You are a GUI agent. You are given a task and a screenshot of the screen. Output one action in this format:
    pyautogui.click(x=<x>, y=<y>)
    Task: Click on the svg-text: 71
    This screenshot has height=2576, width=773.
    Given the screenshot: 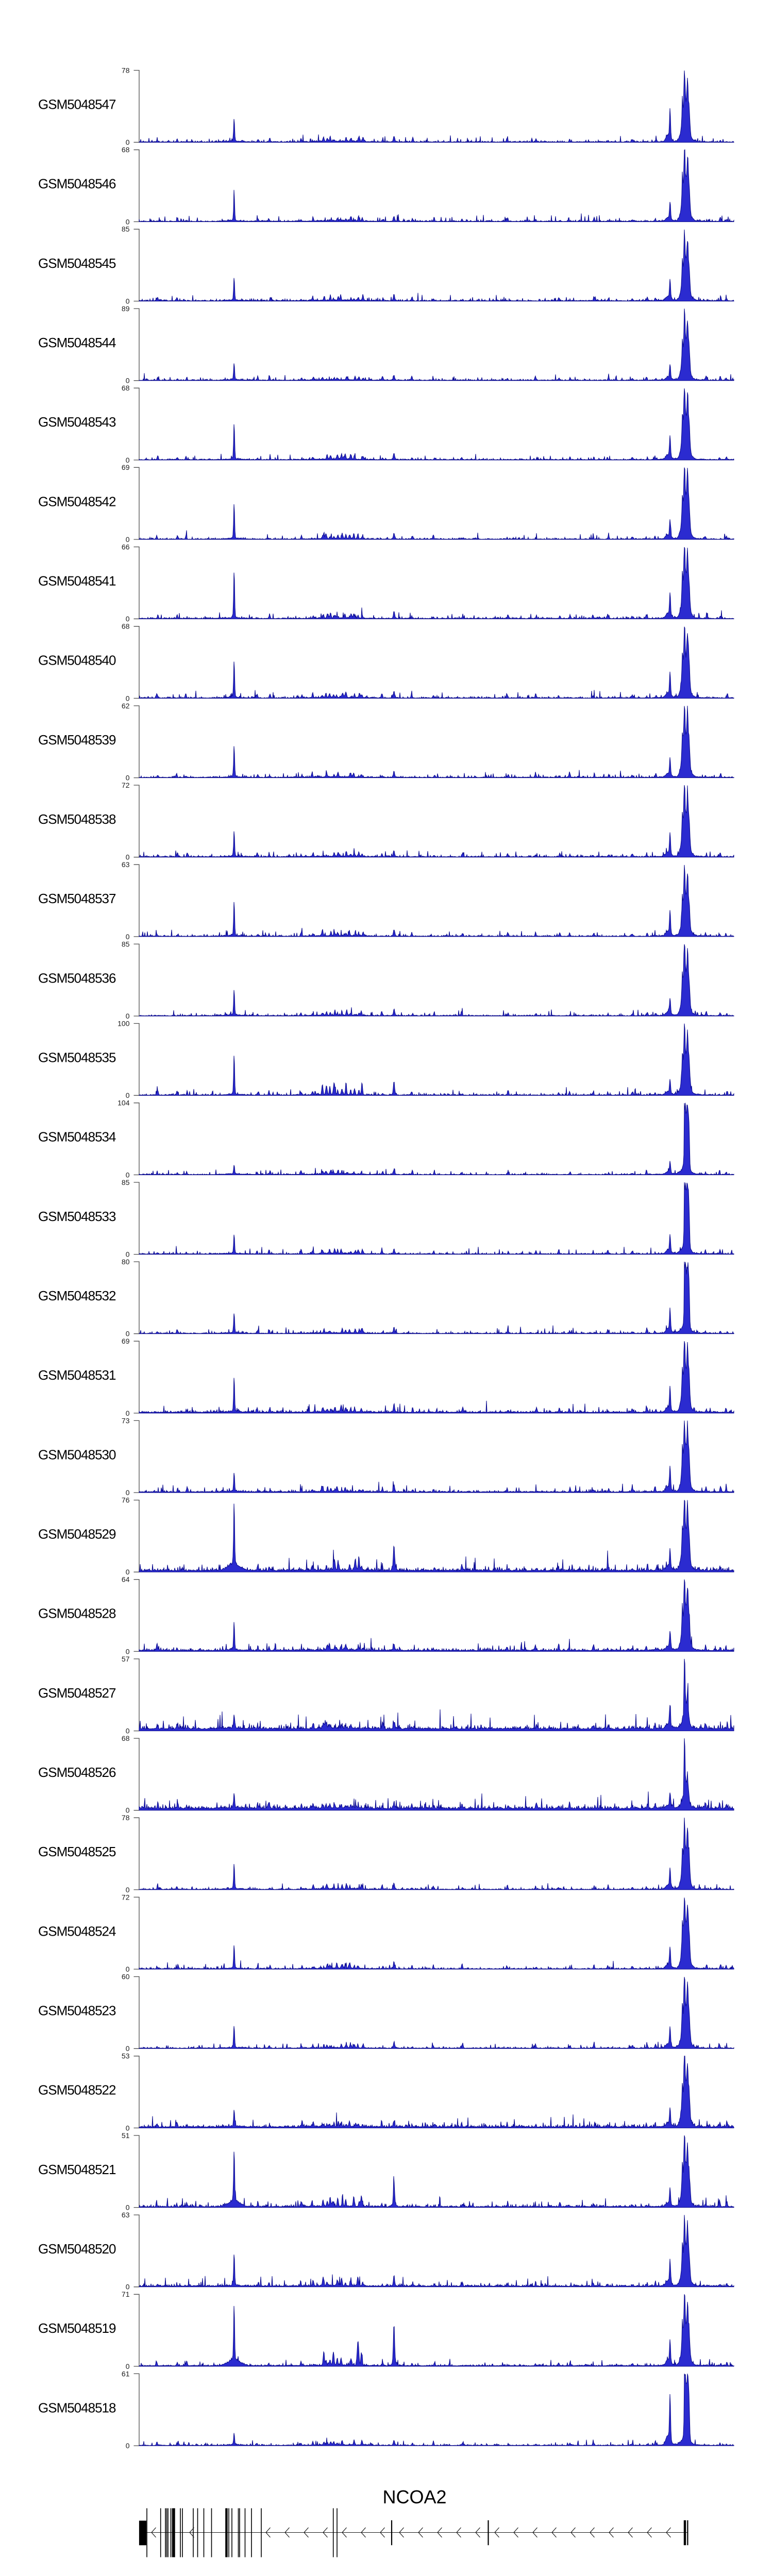 What is the action you would take?
    pyautogui.click(x=126, y=2294)
    